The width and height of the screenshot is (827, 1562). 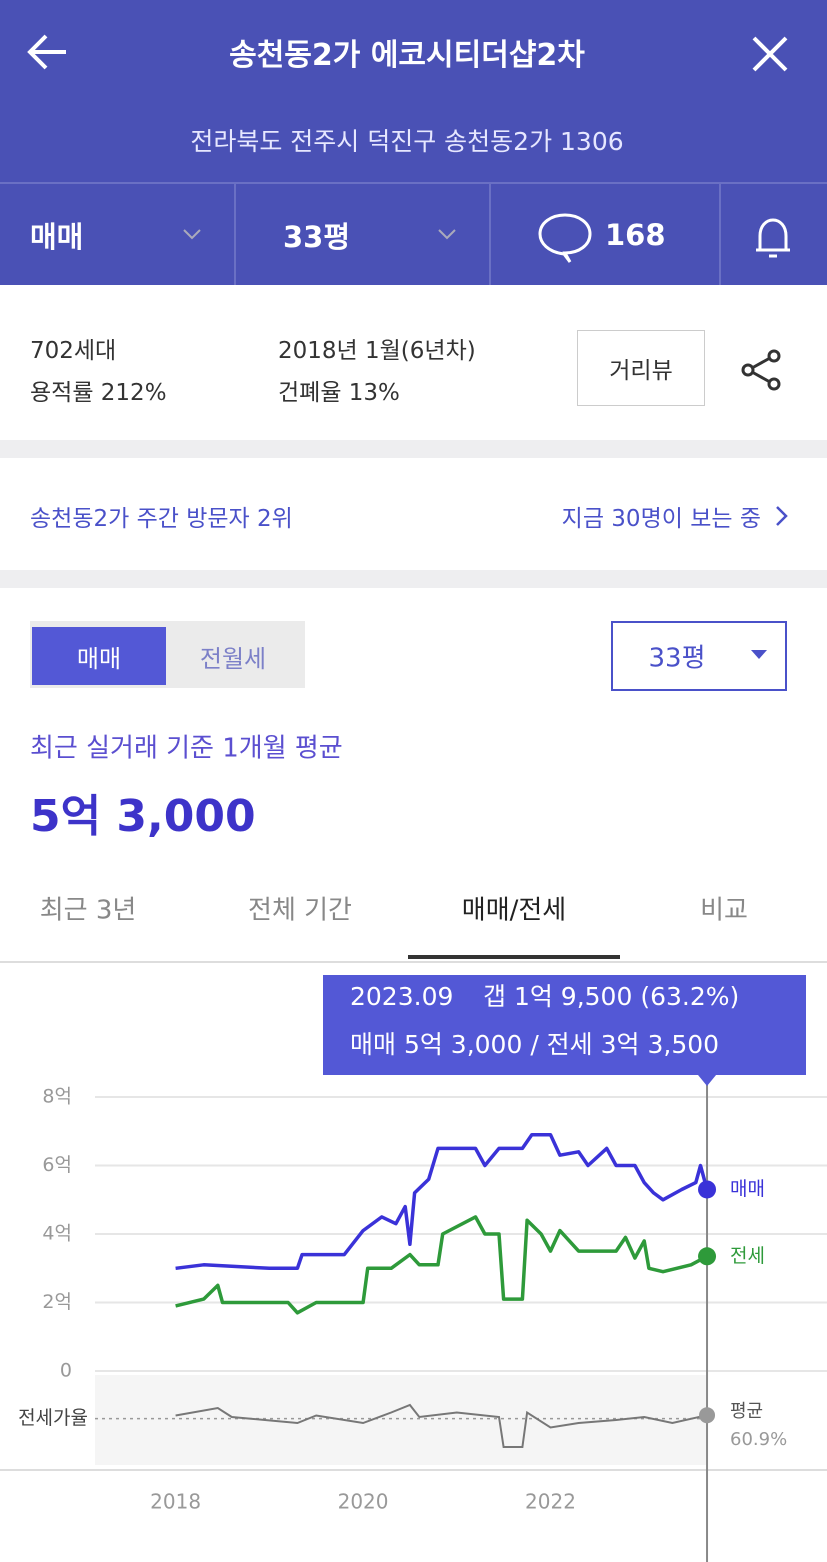 What do you see at coordinates (773, 238) in the screenshot?
I see `bell-icon` at bounding box center [773, 238].